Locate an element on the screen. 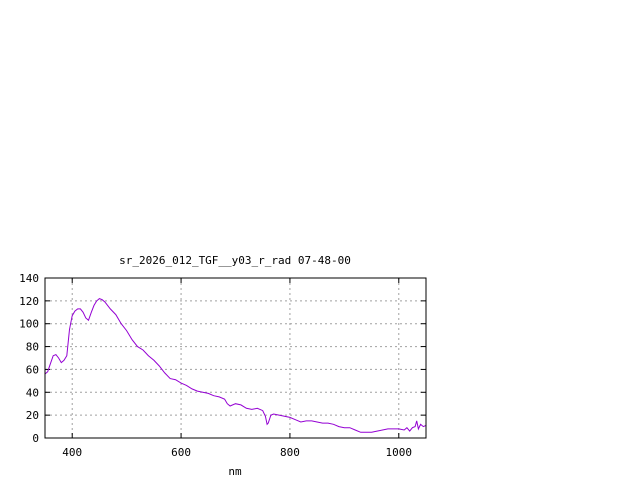 The height and width of the screenshot is (480, 640). y-tick-label: 140 is located at coordinates (29, 278).